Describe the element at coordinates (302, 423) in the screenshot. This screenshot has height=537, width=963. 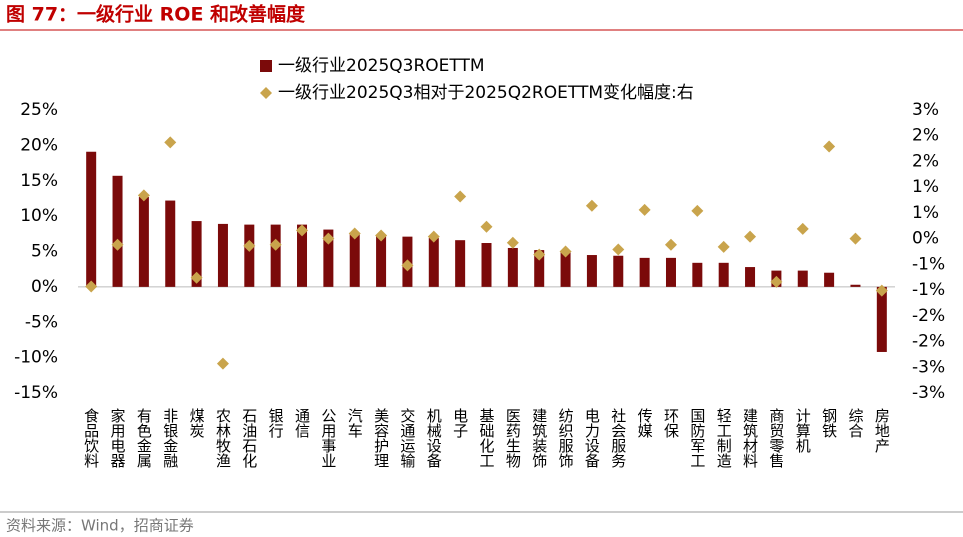
I see `x-tick-label: 通信` at that location.